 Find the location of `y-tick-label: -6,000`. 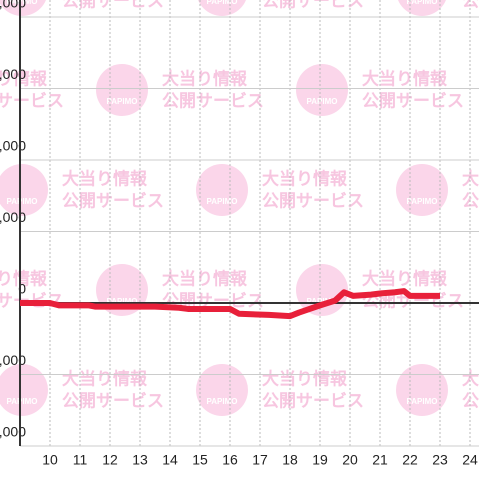

y-tick-label: -6,000 is located at coordinates (13, 432).